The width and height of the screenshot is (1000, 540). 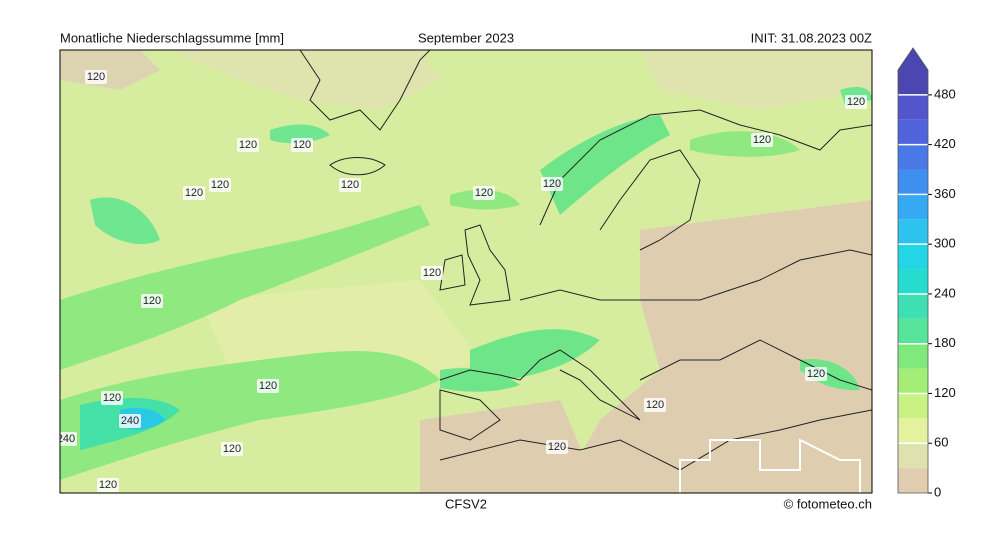 I want to click on period: September 2023, so click(x=466, y=37).